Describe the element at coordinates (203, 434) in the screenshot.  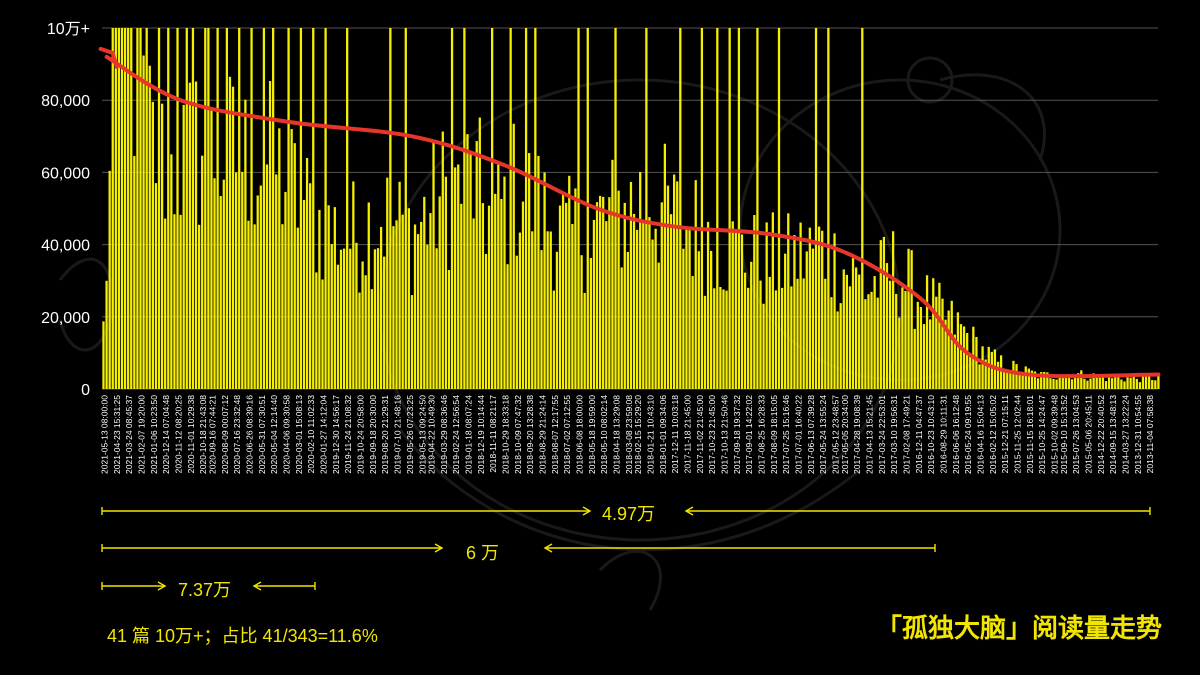
I see `x-tick-label: 2020-10-18 21:43:08` at that location.